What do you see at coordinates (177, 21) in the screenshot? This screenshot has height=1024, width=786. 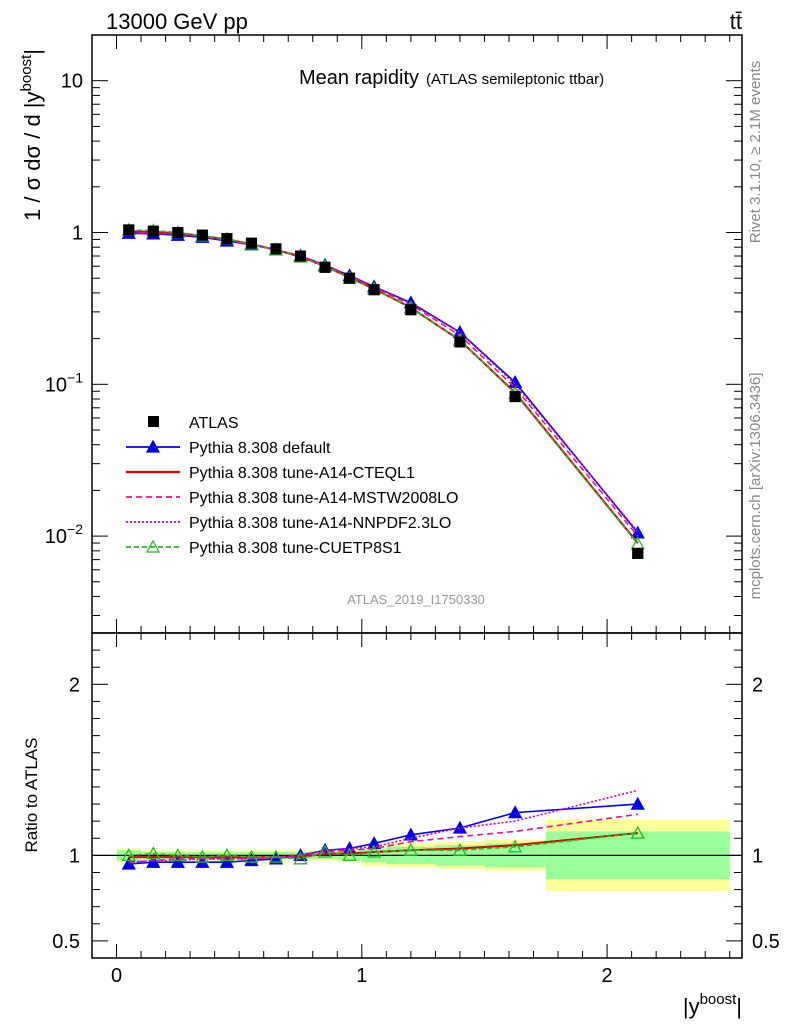 I see `energy-label: 13000 GeV pp` at bounding box center [177, 21].